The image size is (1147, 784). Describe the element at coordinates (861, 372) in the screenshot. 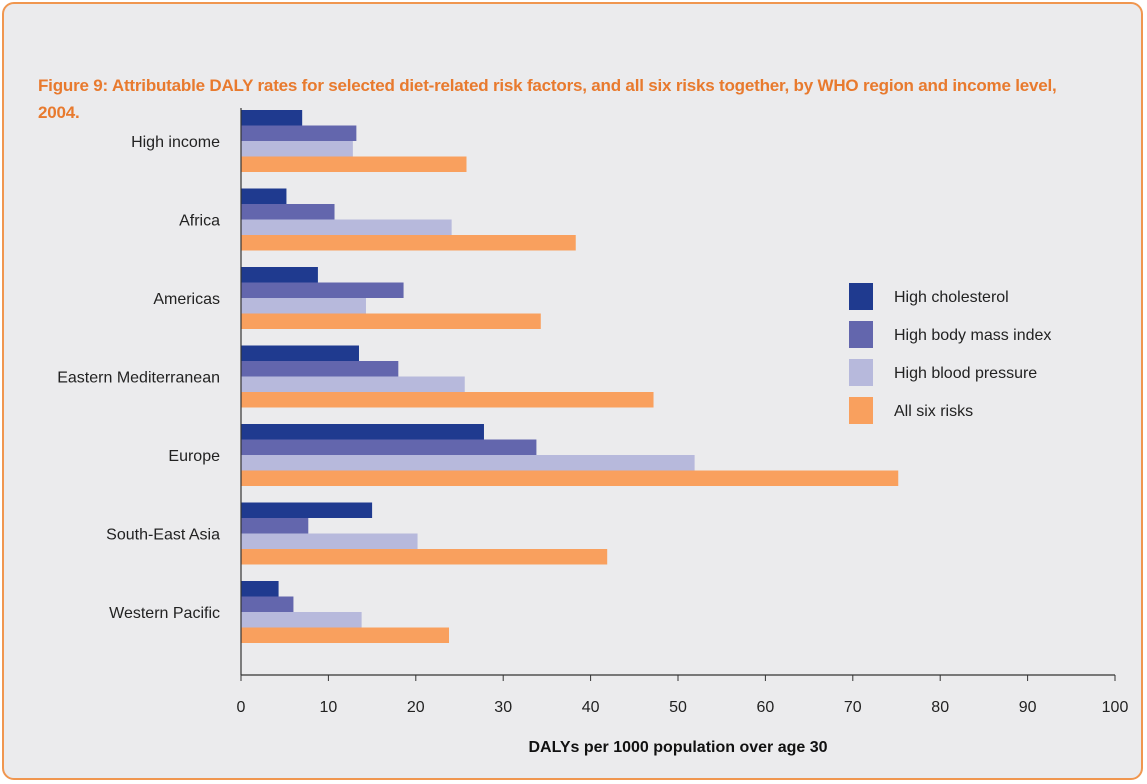

I see `legend-swatch-high-blood-pressure` at that location.